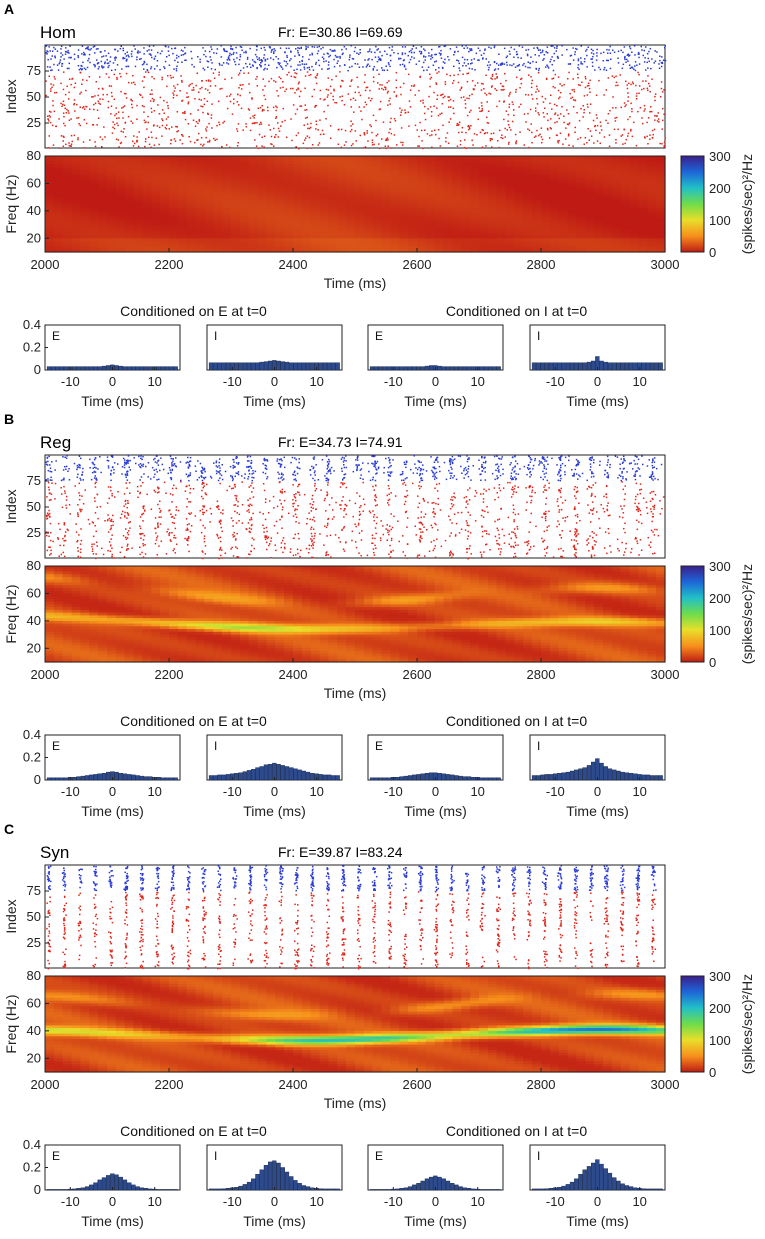 This screenshot has width=765, height=1239. What do you see at coordinates (340, 852) in the screenshot?
I see `firing-rate: Fr: E=39.87 I=83.24` at bounding box center [340, 852].